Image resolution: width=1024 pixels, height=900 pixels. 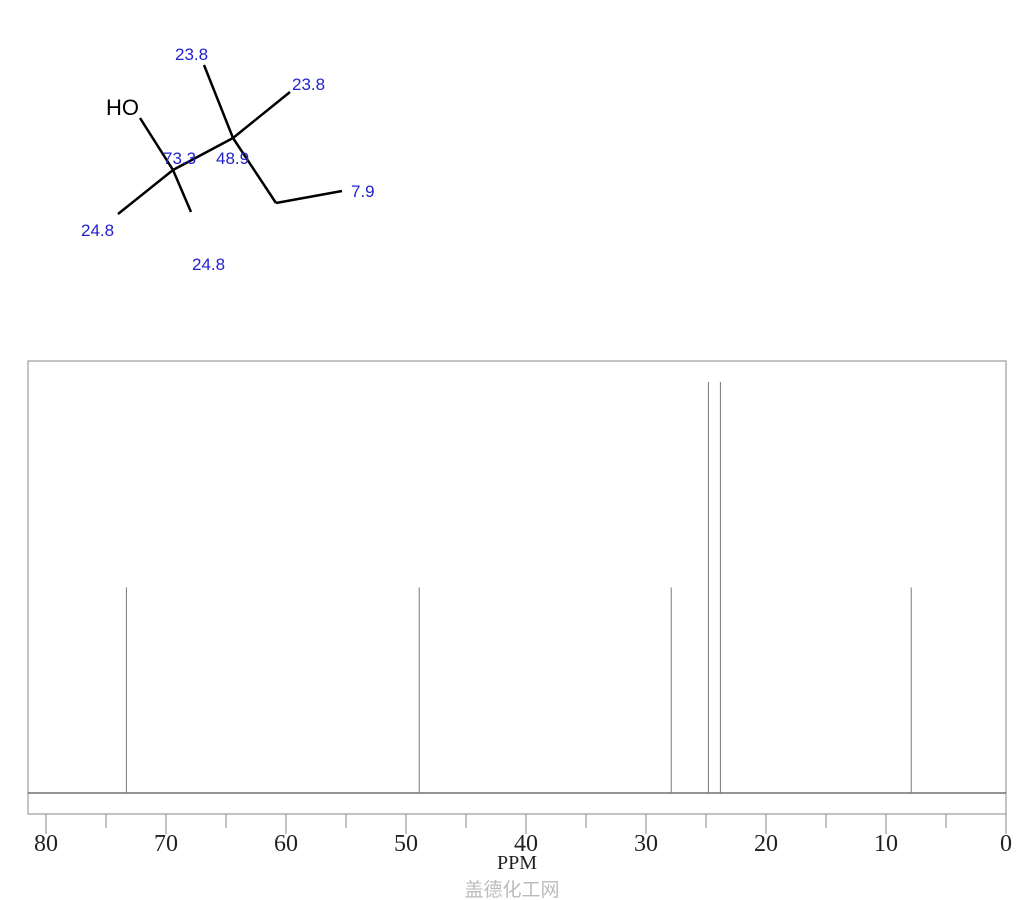 I want to click on x-axis: 80 70 60 50 40 30 20 10 0, so click(x=523, y=835).